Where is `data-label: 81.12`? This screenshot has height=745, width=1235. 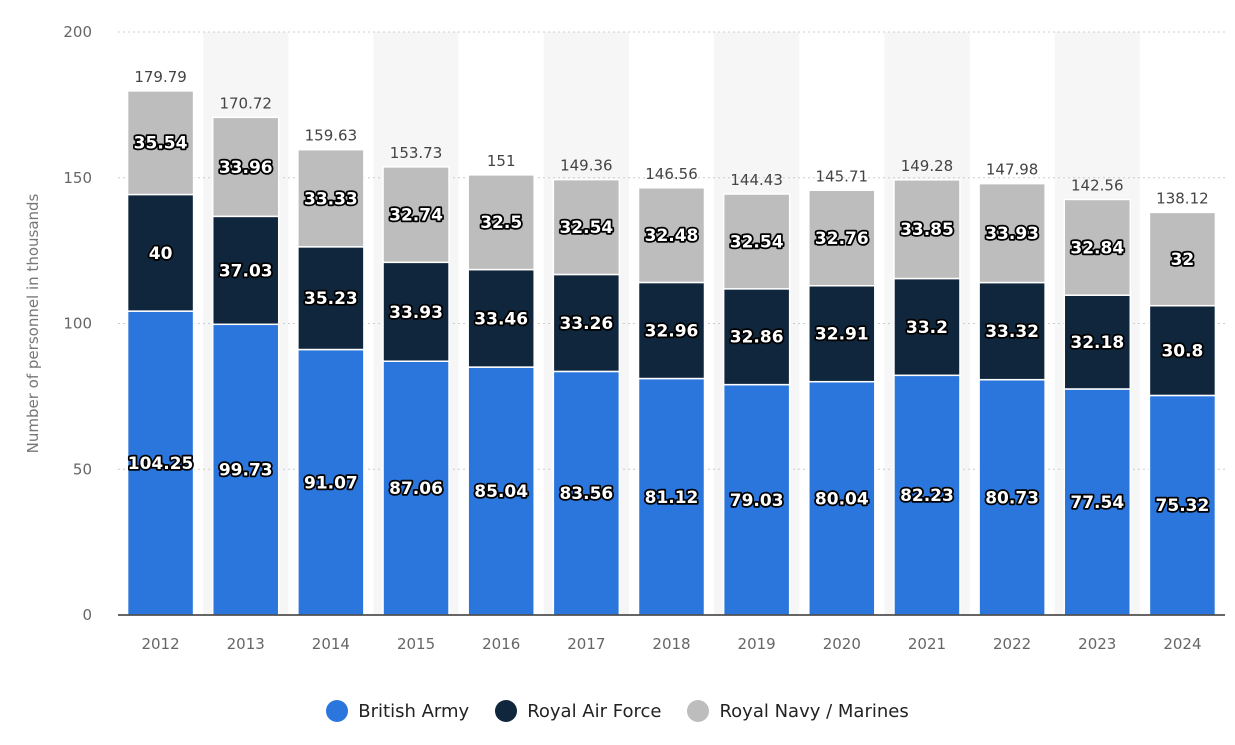 data-label: 81.12 is located at coordinates (672, 498).